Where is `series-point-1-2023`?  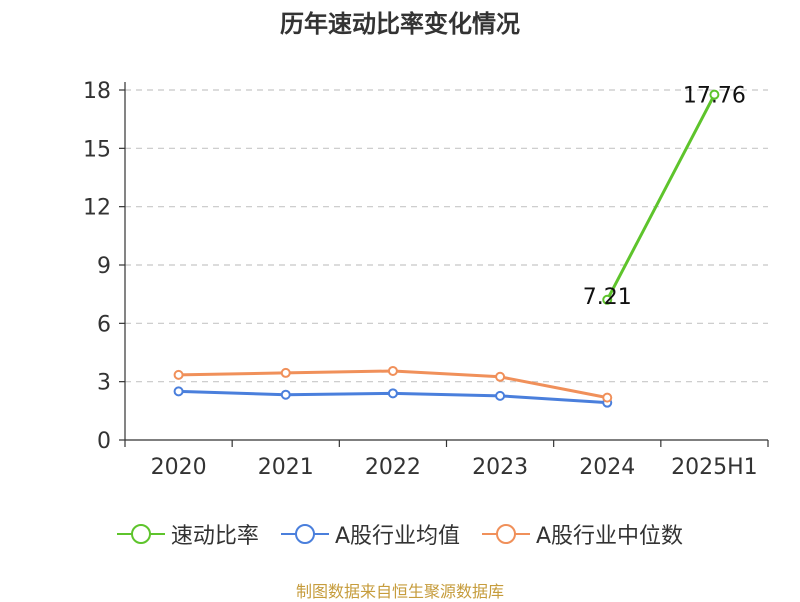 series-point-1-2023 is located at coordinates (500, 395).